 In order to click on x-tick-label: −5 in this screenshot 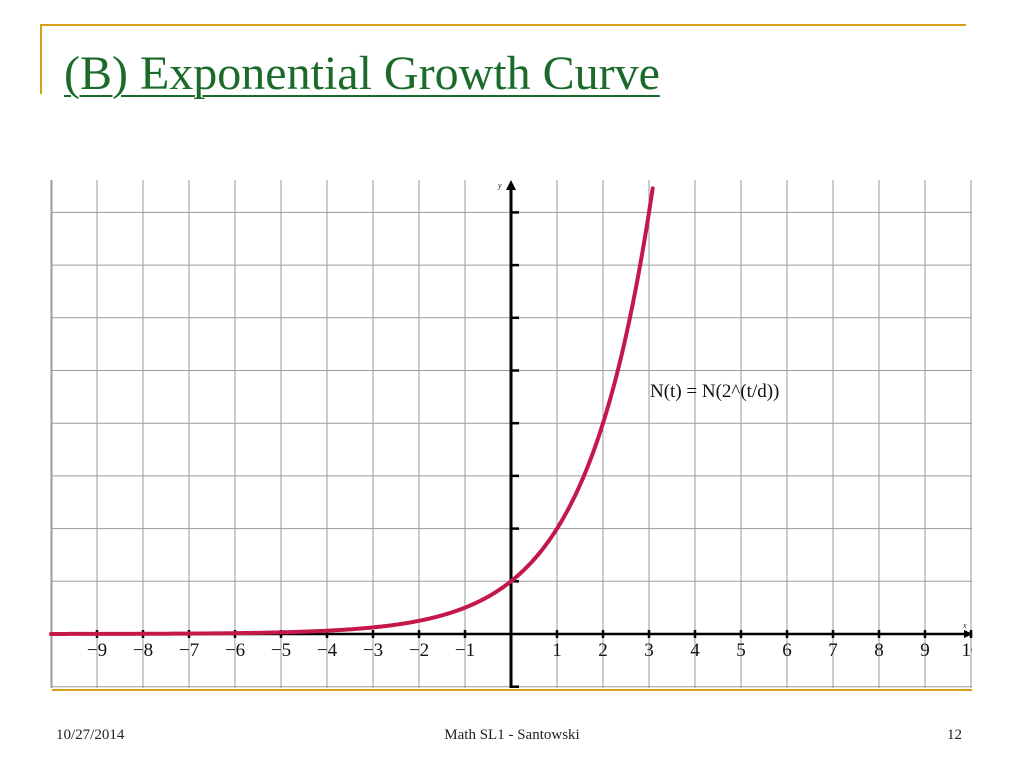, I will do `click(281, 650)`.